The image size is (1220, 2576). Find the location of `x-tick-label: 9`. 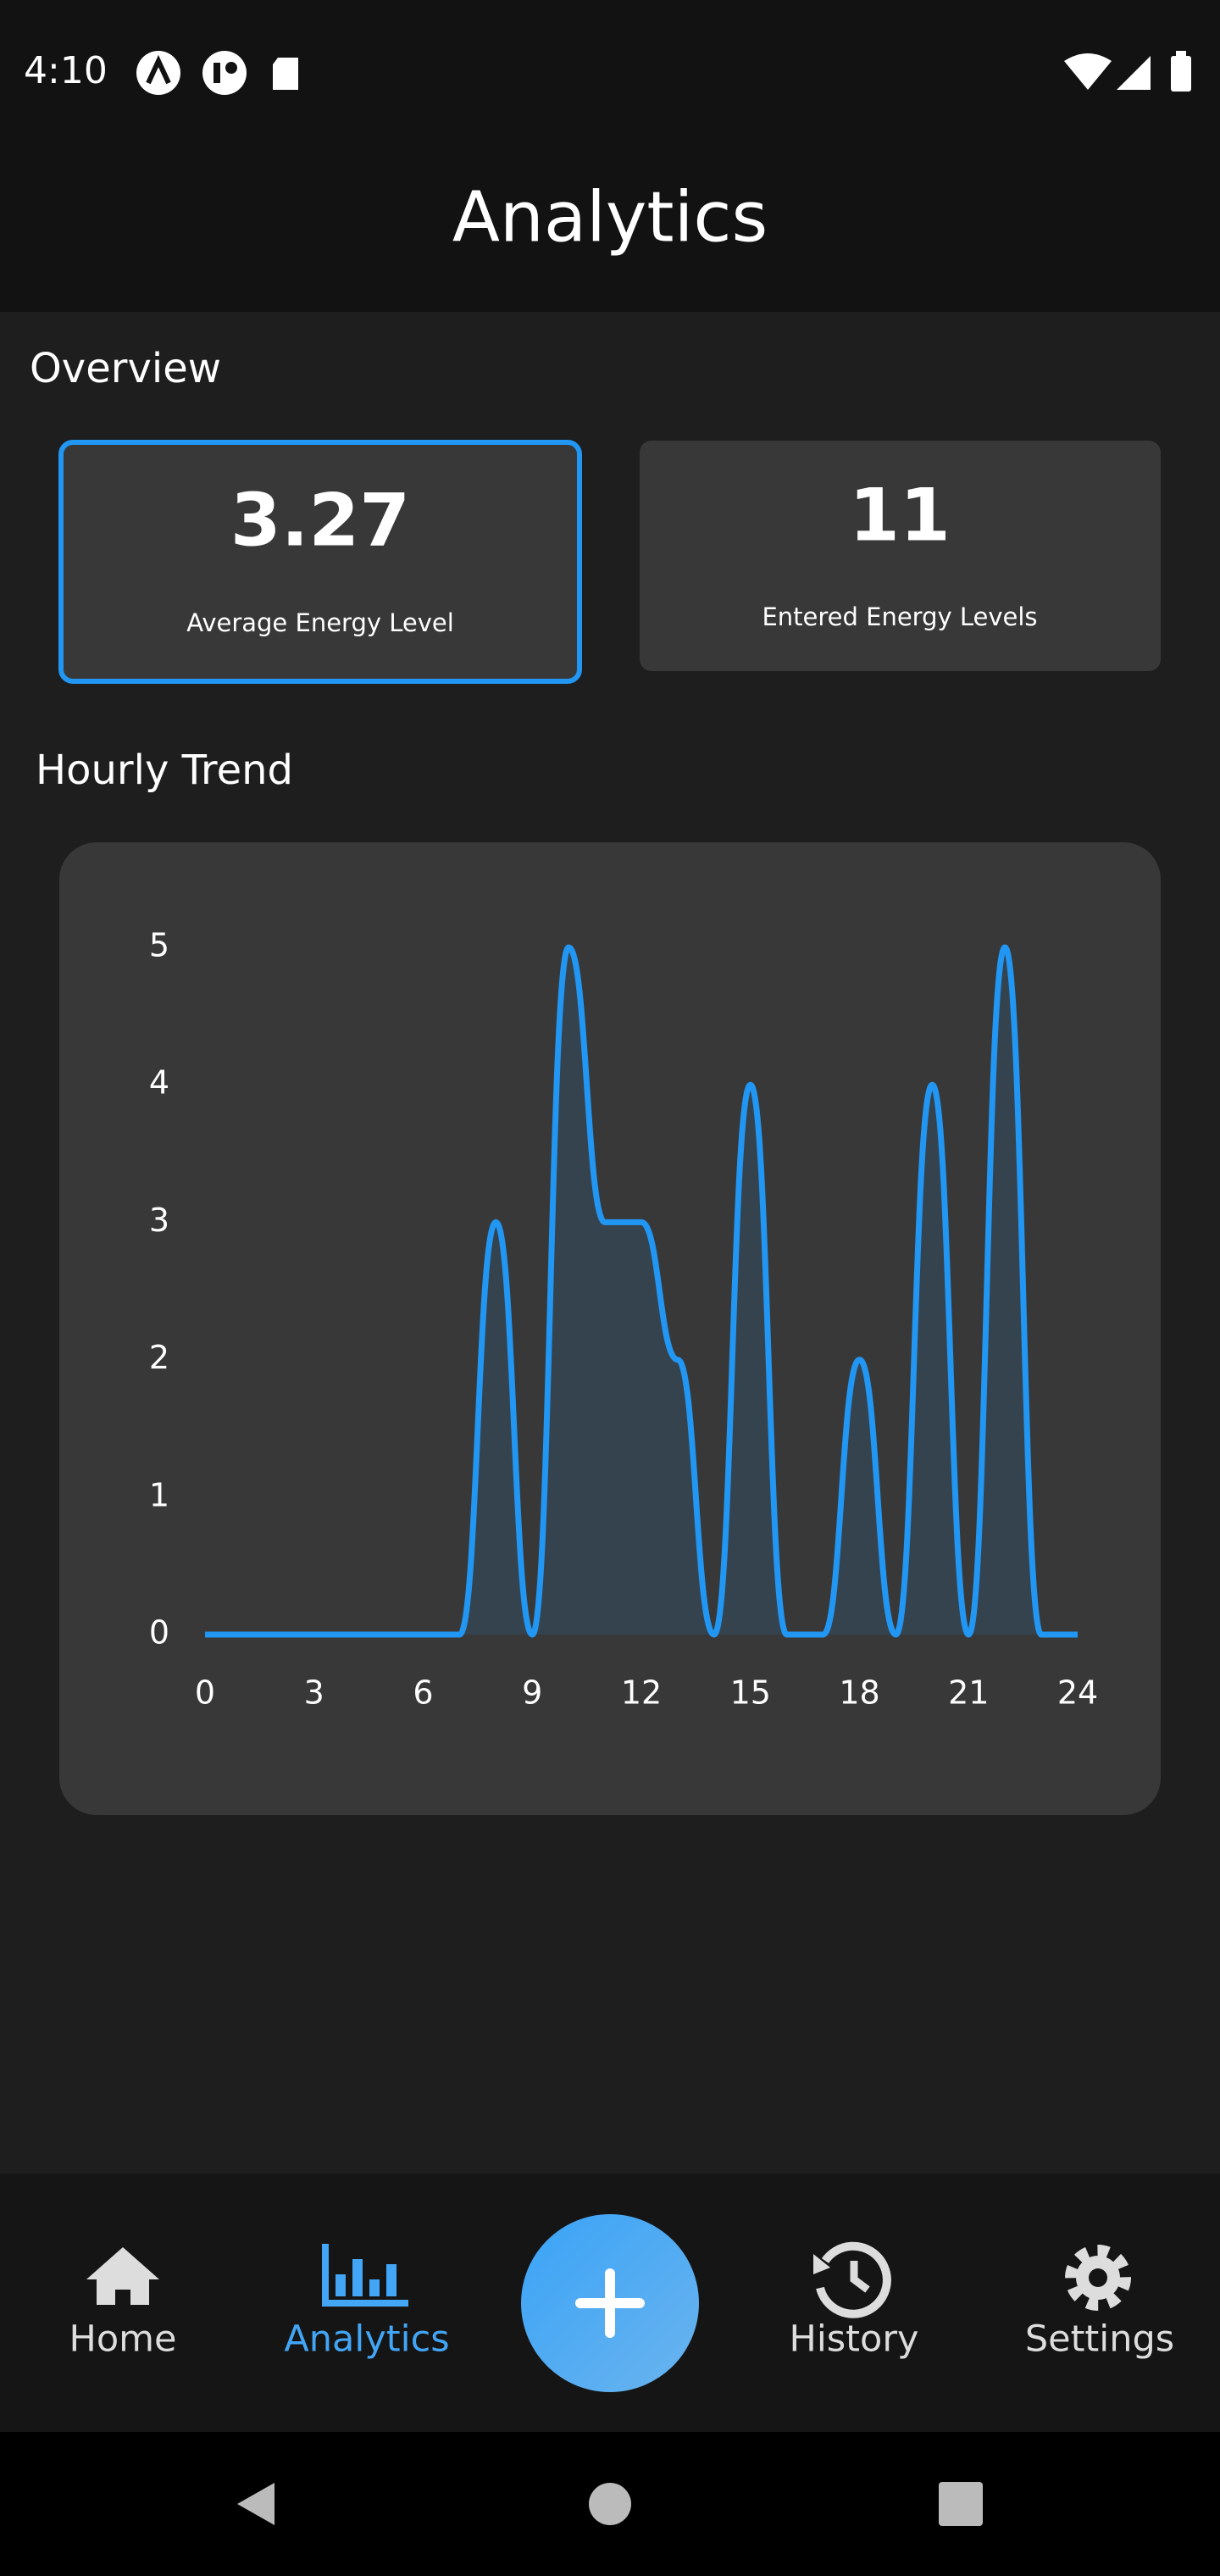

x-tick-label: 9 is located at coordinates (532, 1693).